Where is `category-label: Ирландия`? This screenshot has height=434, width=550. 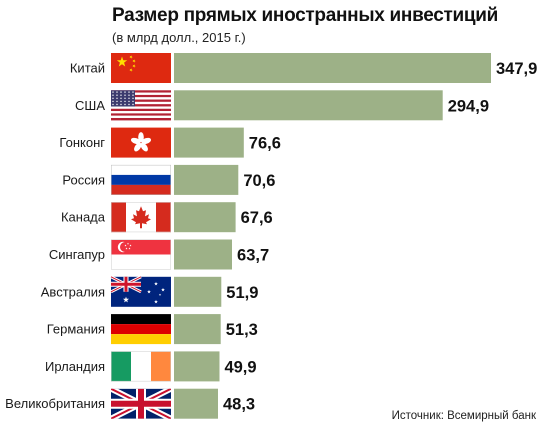
category-label: Ирландия is located at coordinates (75, 366).